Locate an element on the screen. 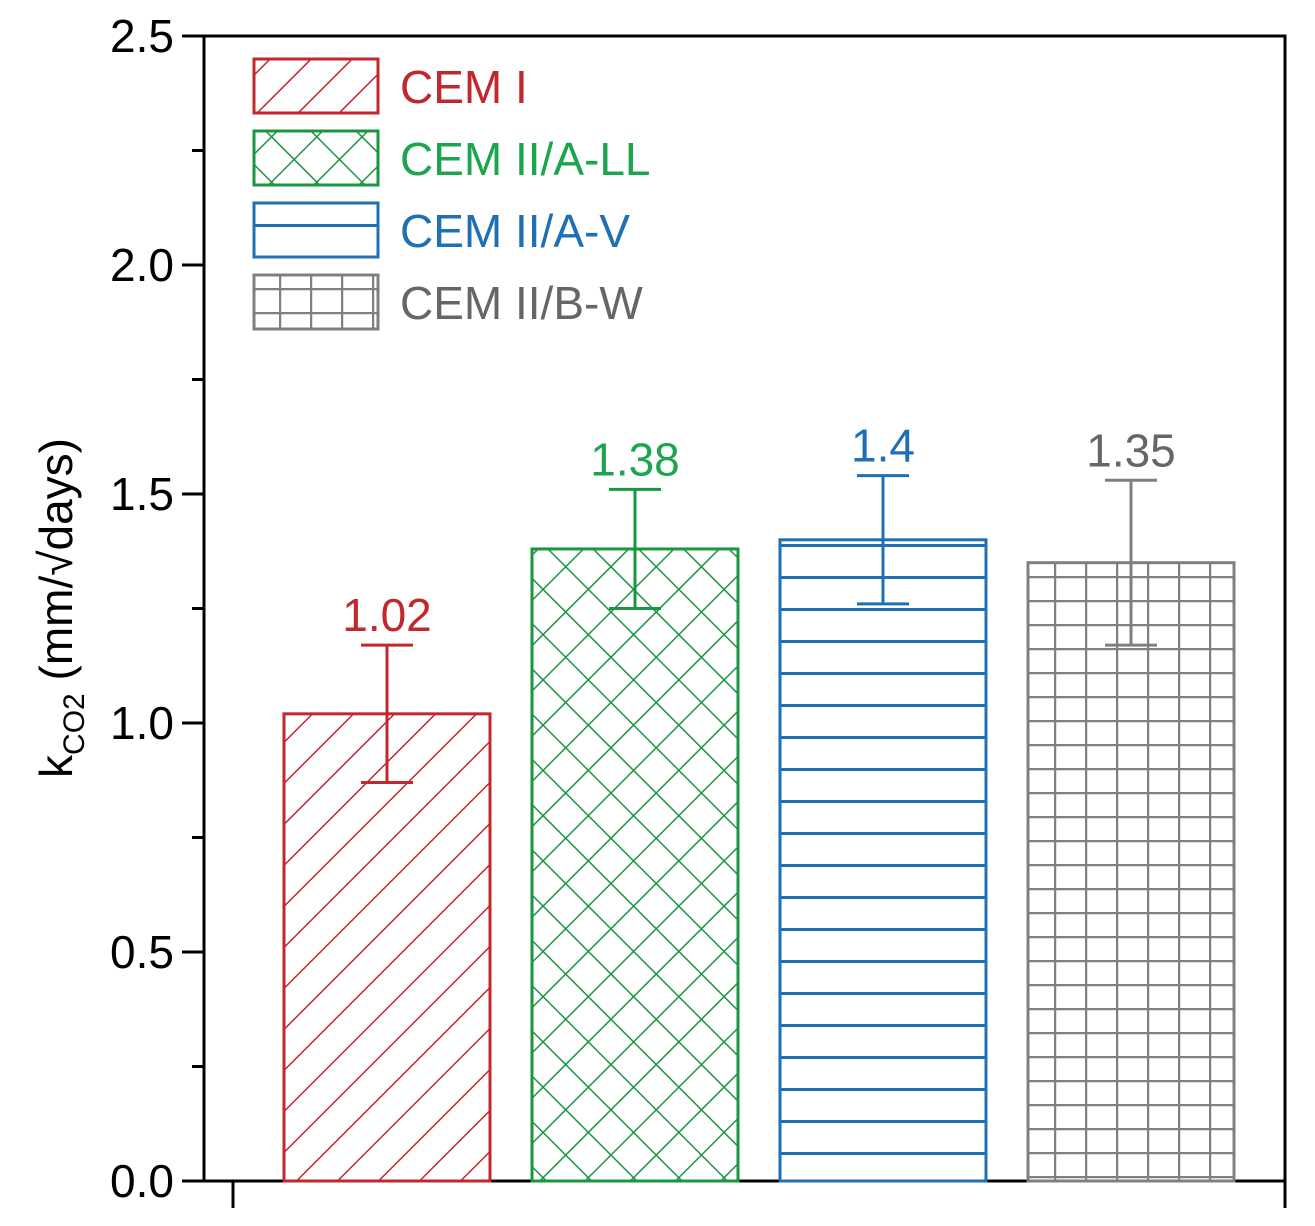 The width and height of the screenshot is (1315, 1226). legend-label-cem-i: CEM I is located at coordinates (464, 87).